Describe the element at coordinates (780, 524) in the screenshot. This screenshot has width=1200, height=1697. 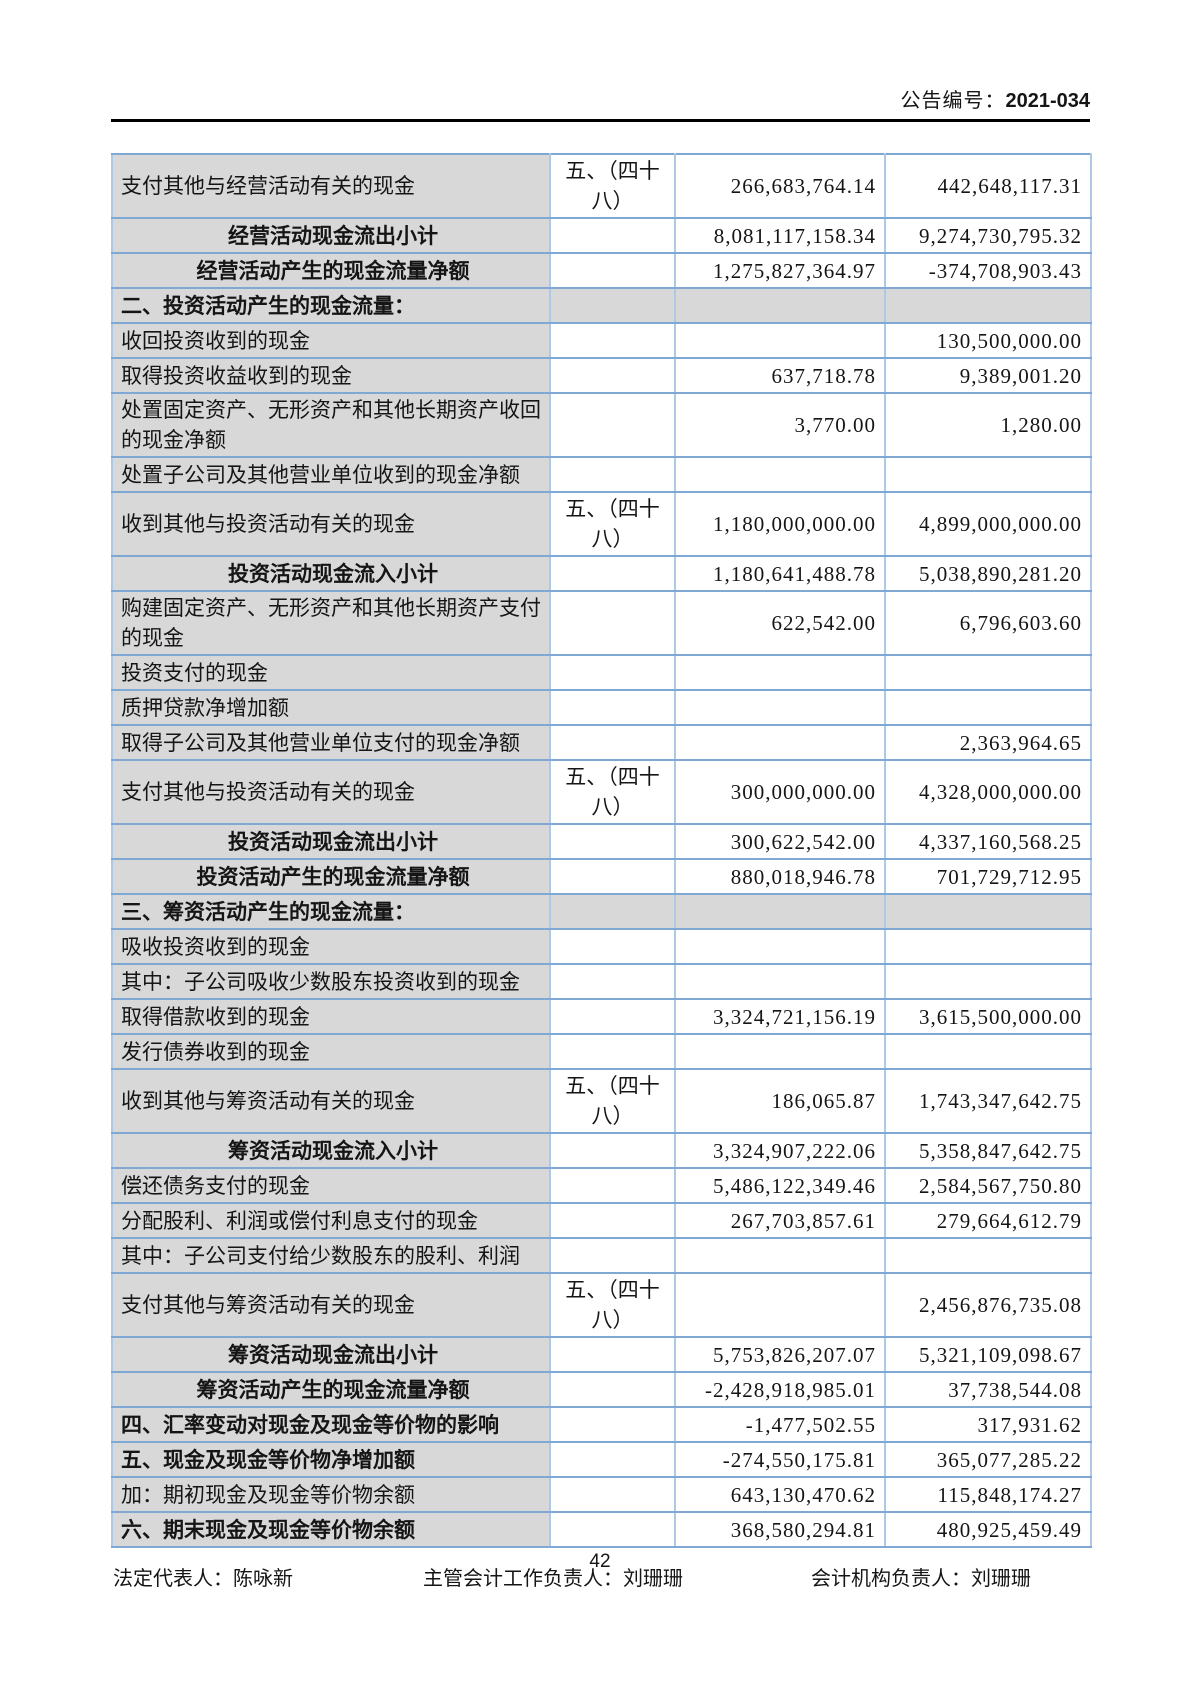
I see `row-current-amount-cell: 1,180,000,000.00` at that location.